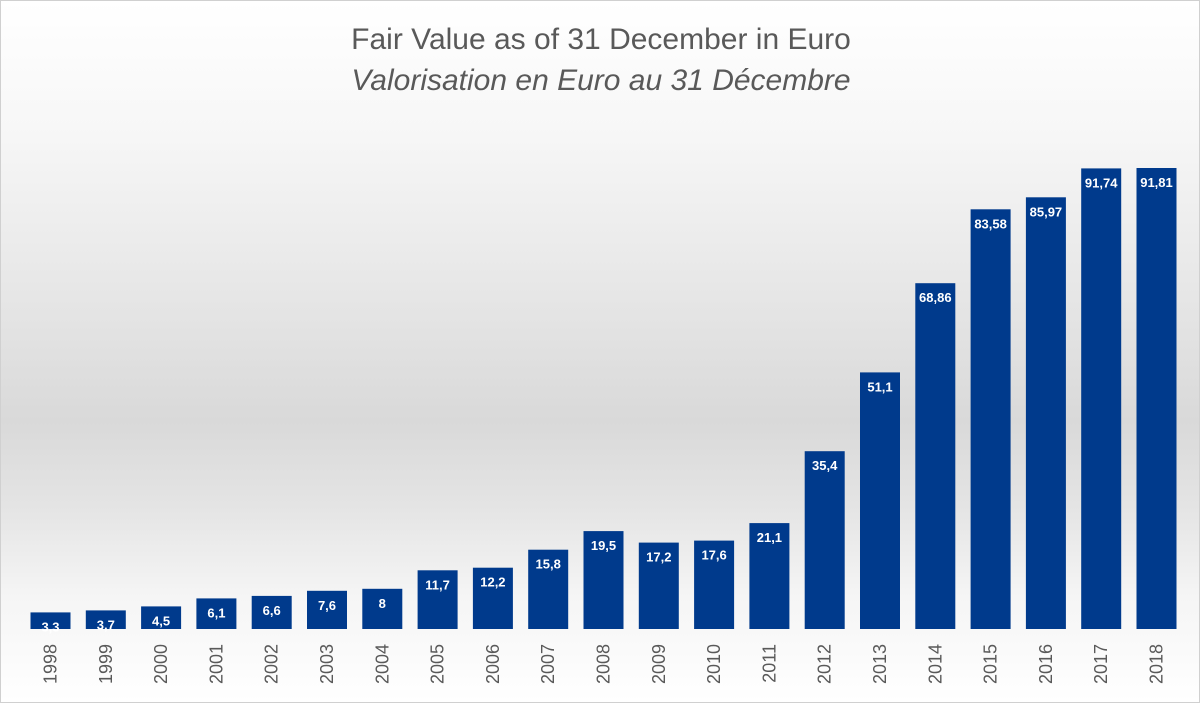 The width and height of the screenshot is (1200, 704). What do you see at coordinates (825, 664) in the screenshot?
I see `x-tick-label-2012: 2012` at bounding box center [825, 664].